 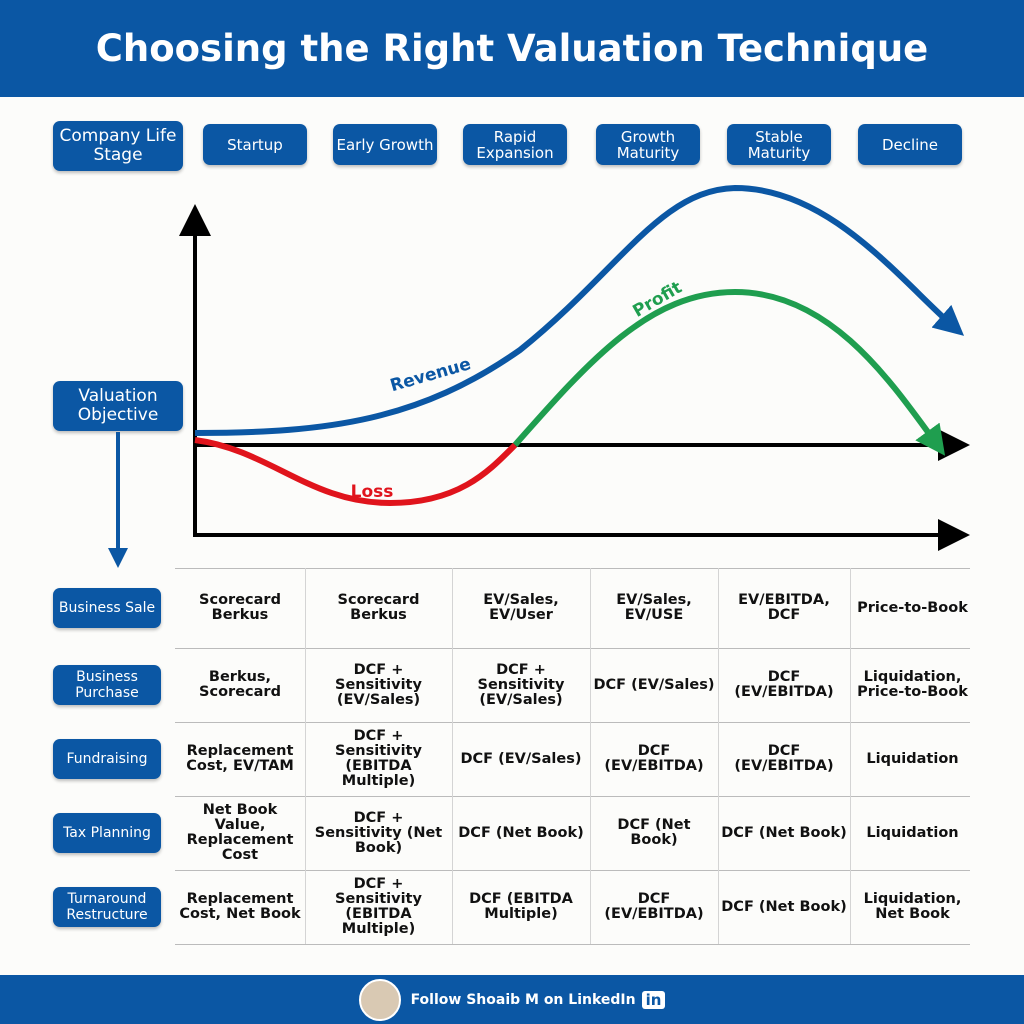 I want to click on table-cell: Net Book Value, Replacement Cost, so click(x=240, y=832).